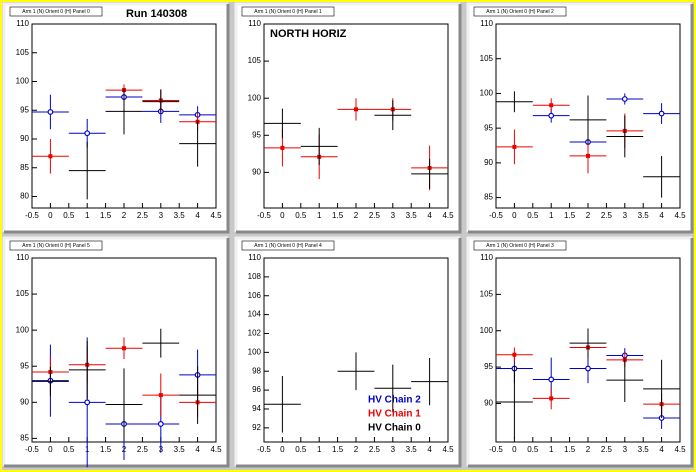  Describe the element at coordinates (288, 246) in the screenshot. I see `pad-title: Arm 1 (N) Orient 0 (H) Panel 4` at that location.